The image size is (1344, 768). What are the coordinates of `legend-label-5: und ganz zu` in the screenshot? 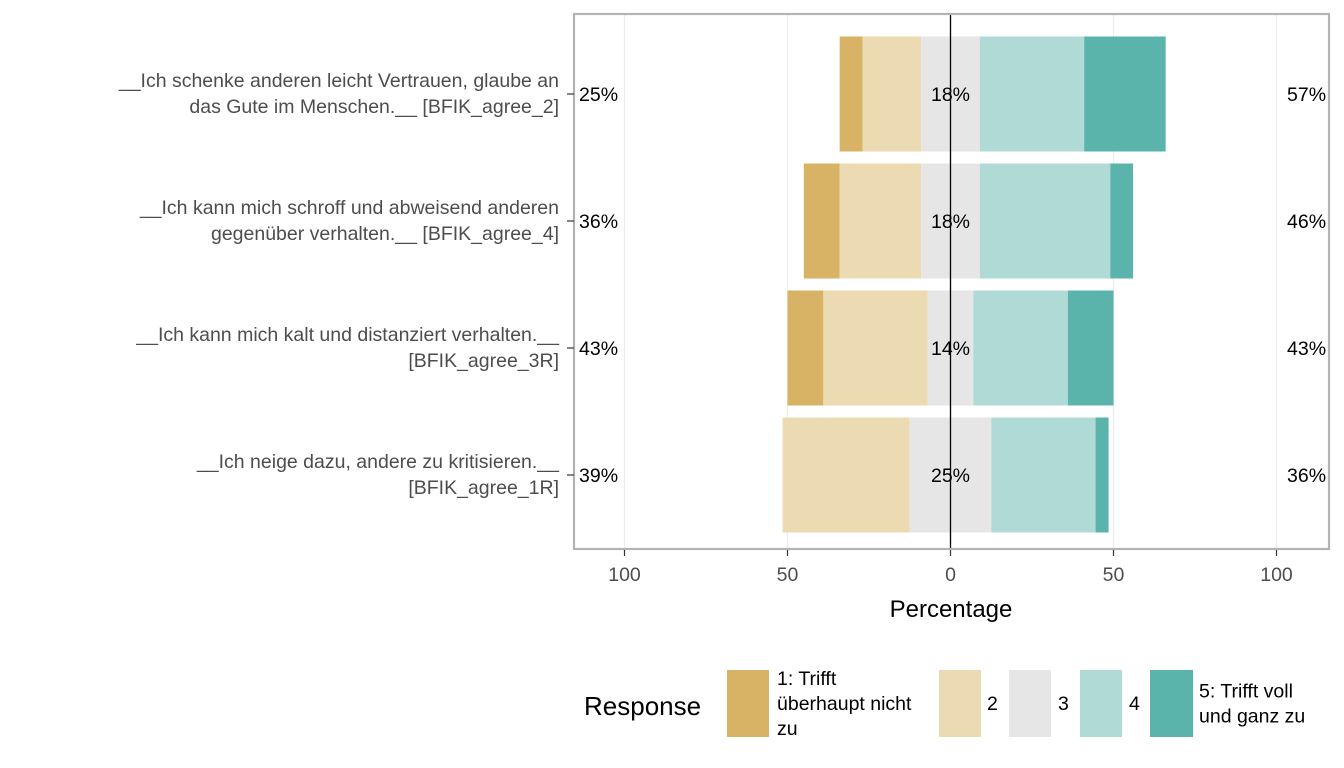 It's located at (1252, 717).